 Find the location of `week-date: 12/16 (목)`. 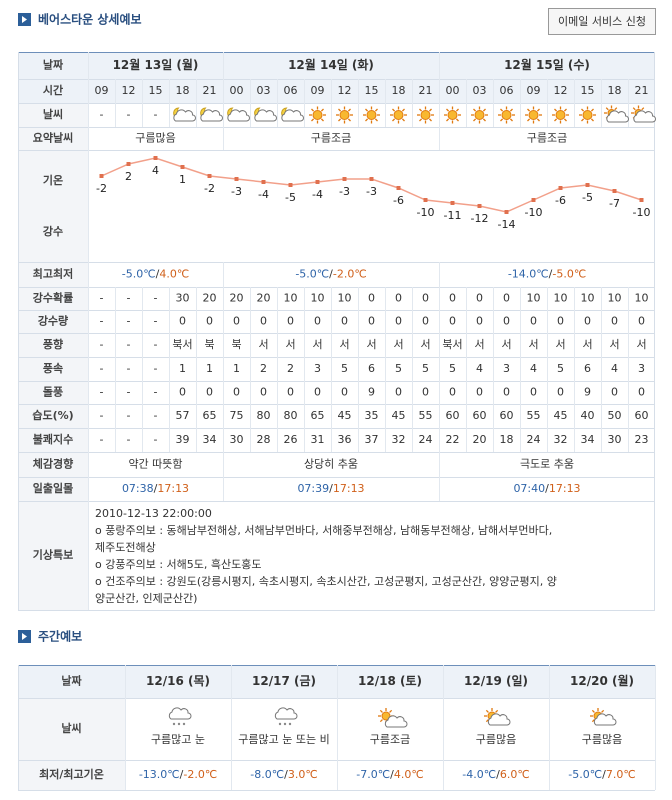

week-date: 12/16 (목) is located at coordinates (178, 681).